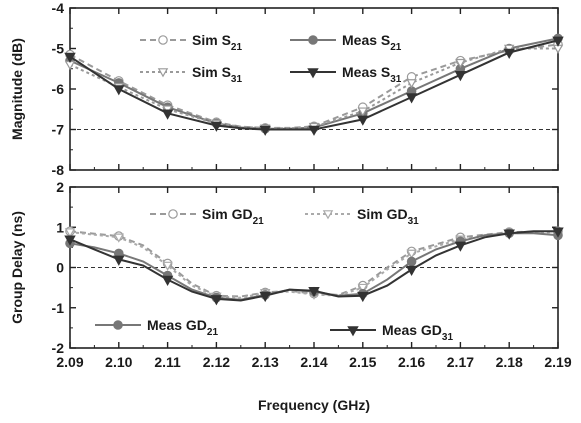 The height and width of the screenshot is (423, 581). What do you see at coordinates (60, 268) in the screenshot?
I see `y-tick-label: 0` at bounding box center [60, 268].